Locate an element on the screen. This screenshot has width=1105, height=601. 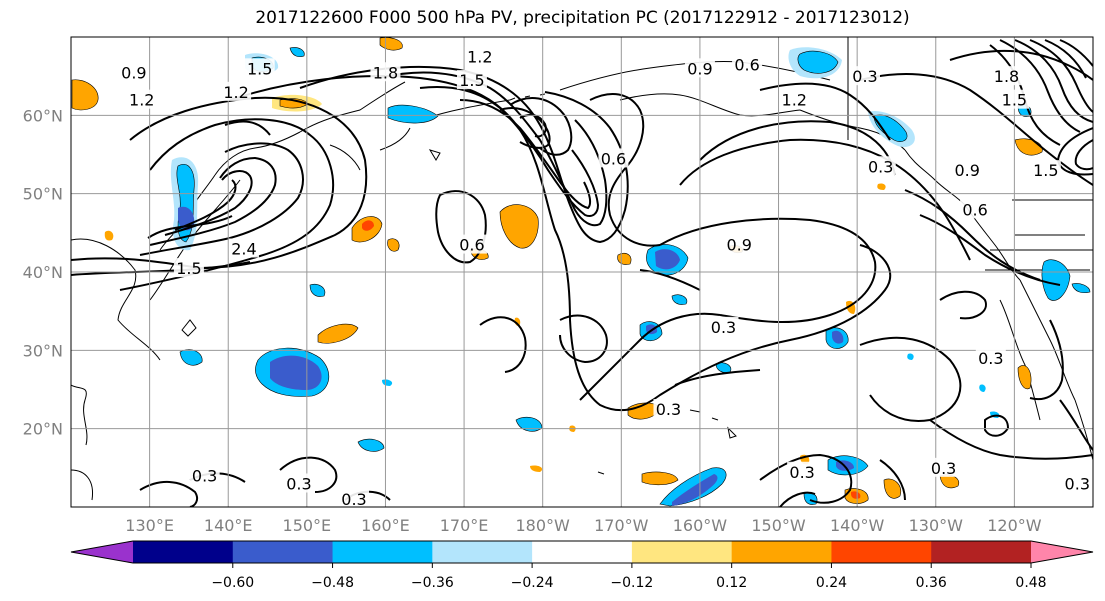
latitude-labels: 60°N 50°N 40°N 30°N 20°N is located at coordinates (43, 272).